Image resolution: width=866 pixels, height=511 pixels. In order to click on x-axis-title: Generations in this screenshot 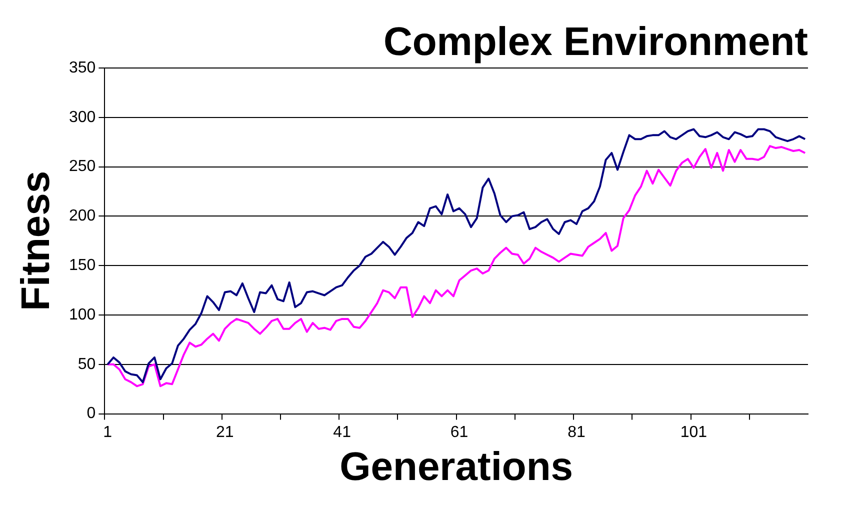, I will do `click(457, 467)`.